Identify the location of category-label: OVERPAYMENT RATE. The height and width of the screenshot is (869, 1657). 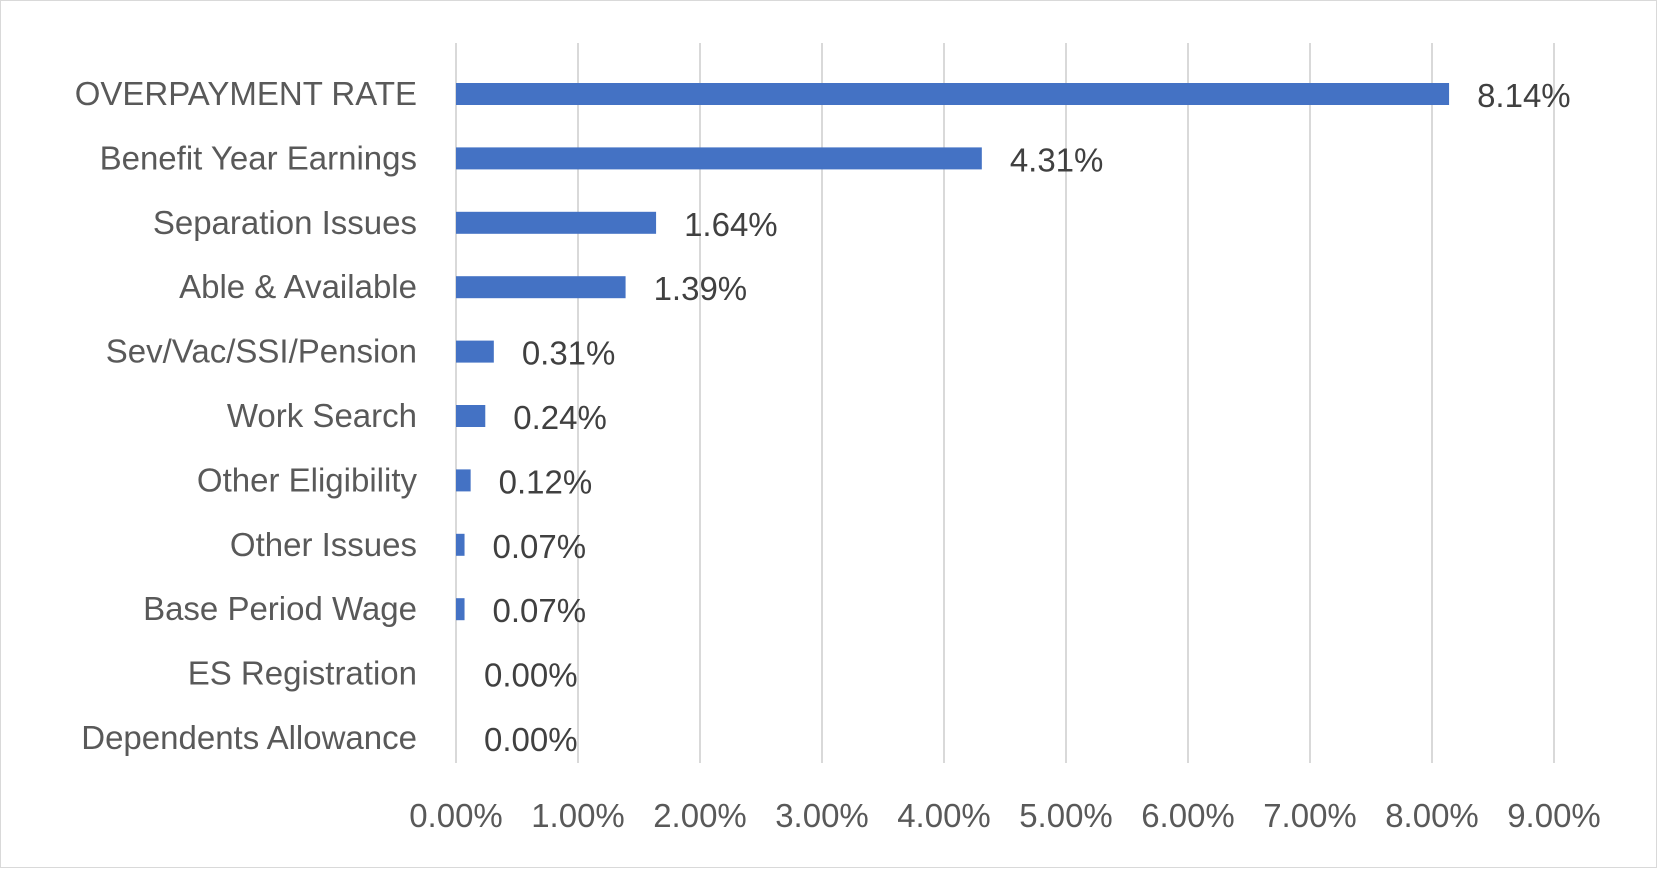
(246, 93).